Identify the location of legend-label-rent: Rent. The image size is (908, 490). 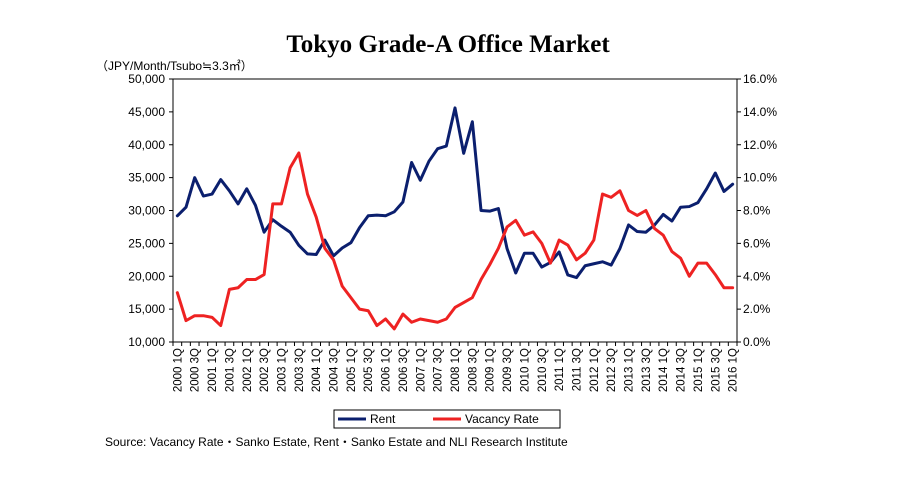
(383, 419).